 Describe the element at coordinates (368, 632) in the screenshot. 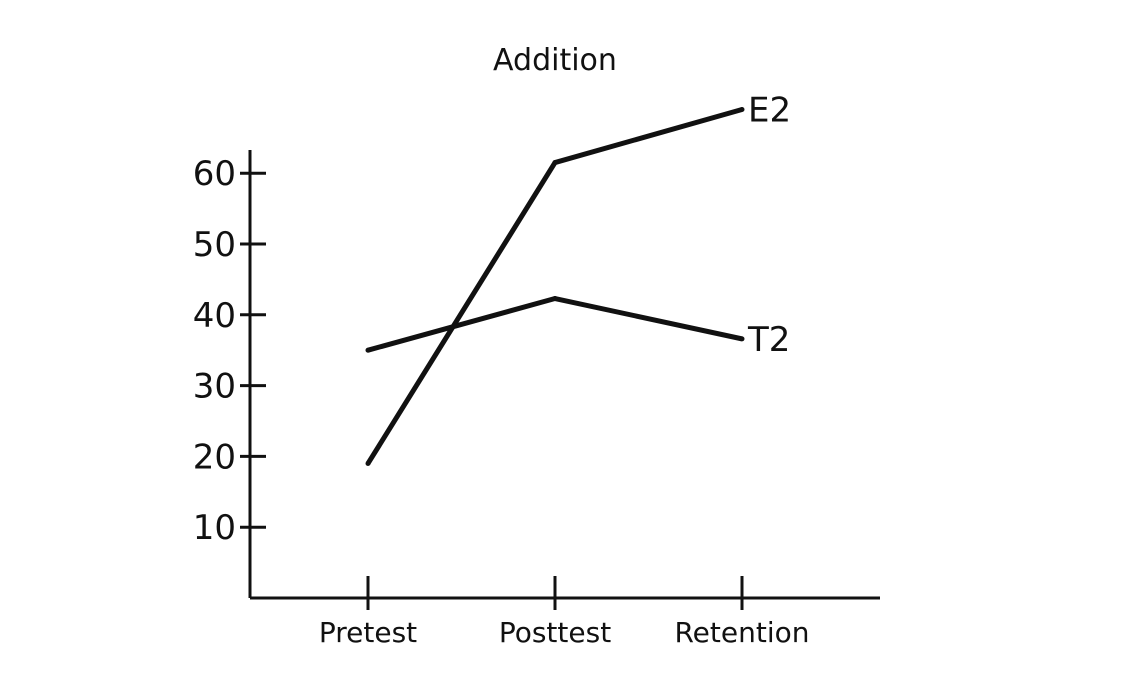

I see `x-tick-label: Pretest` at that location.